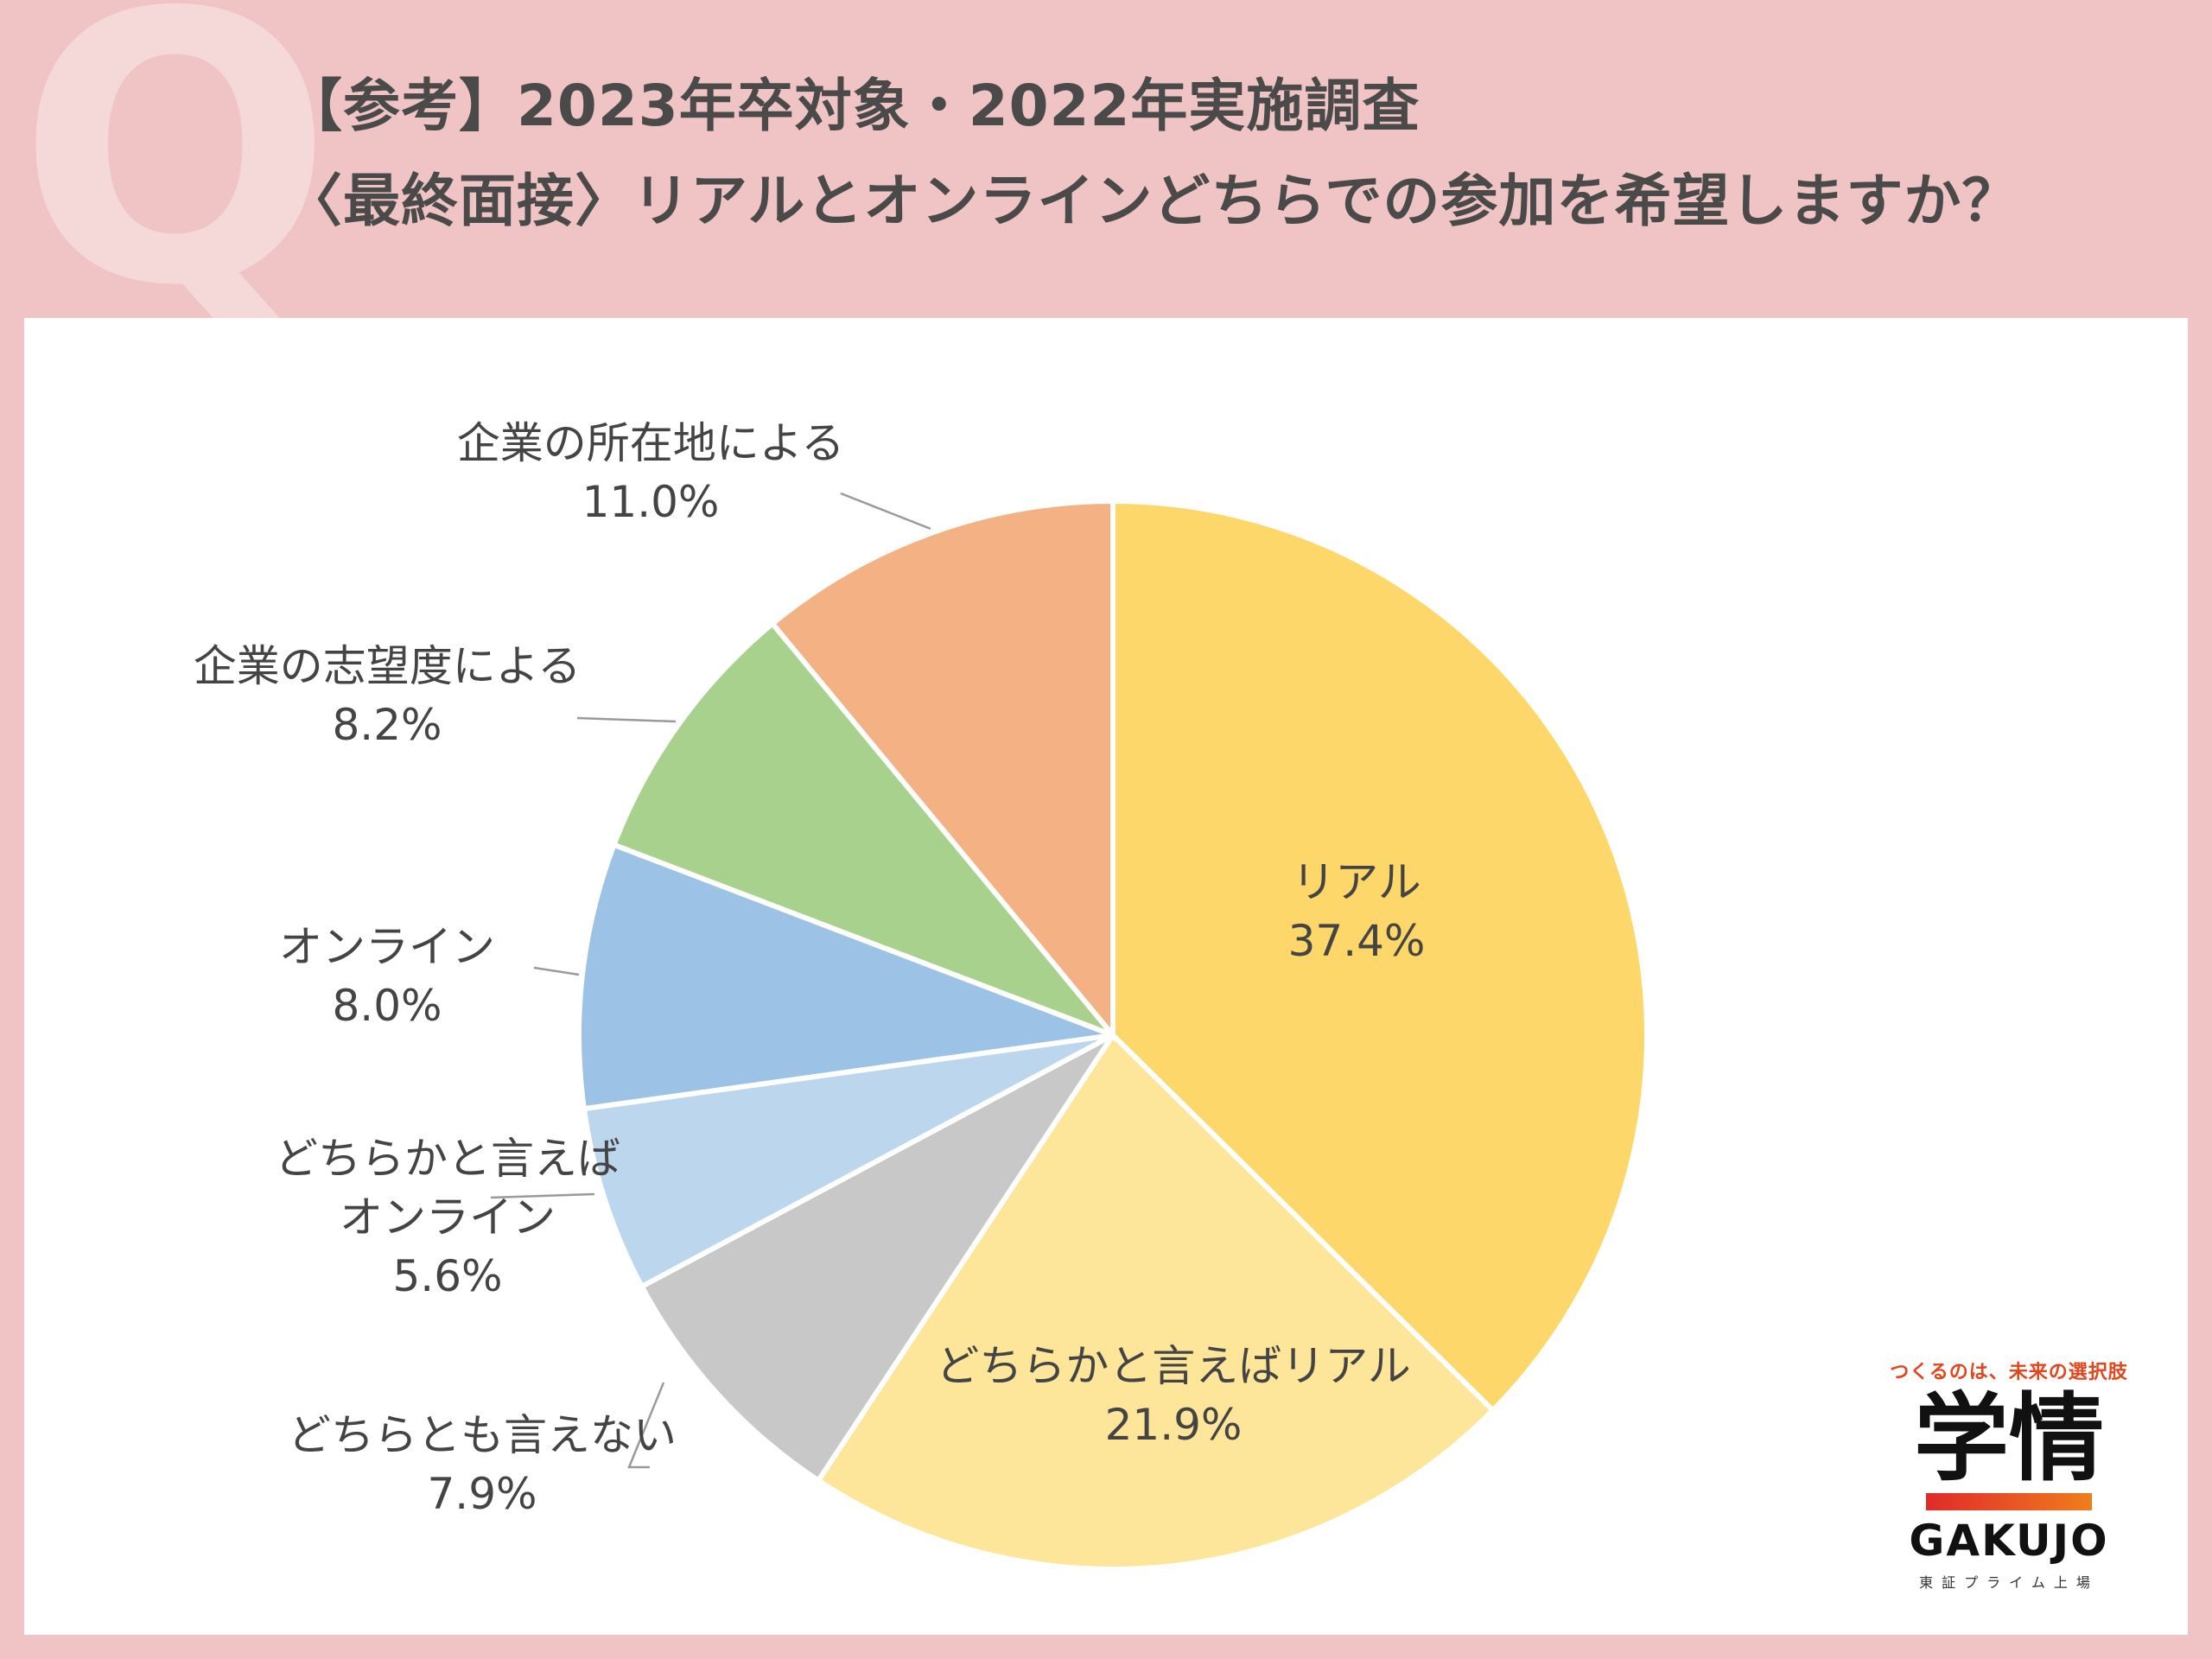 The width and height of the screenshot is (2212, 1659). What do you see at coordinates (482, 1435) in the screenshot?
I see `slice-category-label: どちらとも言えない` at bounding box center [482, 1435].